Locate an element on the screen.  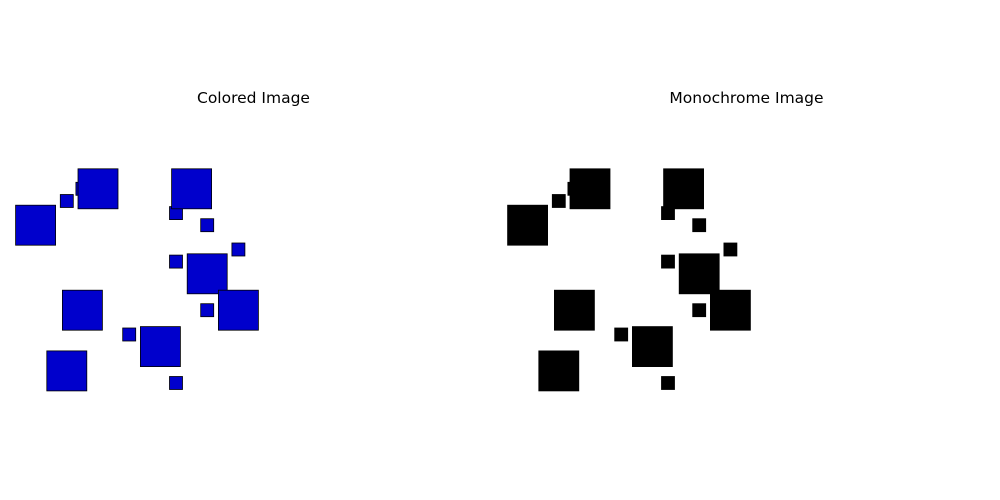
monochrome-image-markers is located at coordinates (629, 280).